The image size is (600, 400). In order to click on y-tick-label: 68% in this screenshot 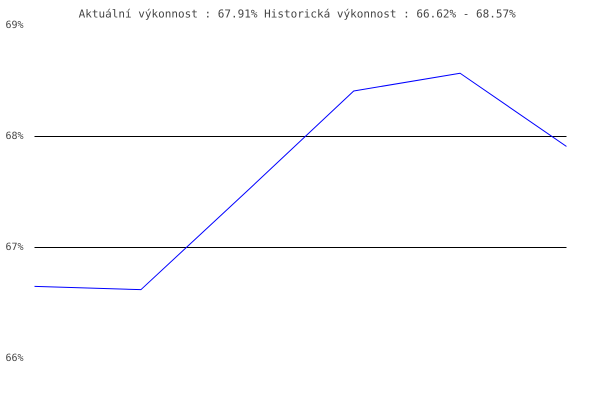, I will do `click(14, 136)`.